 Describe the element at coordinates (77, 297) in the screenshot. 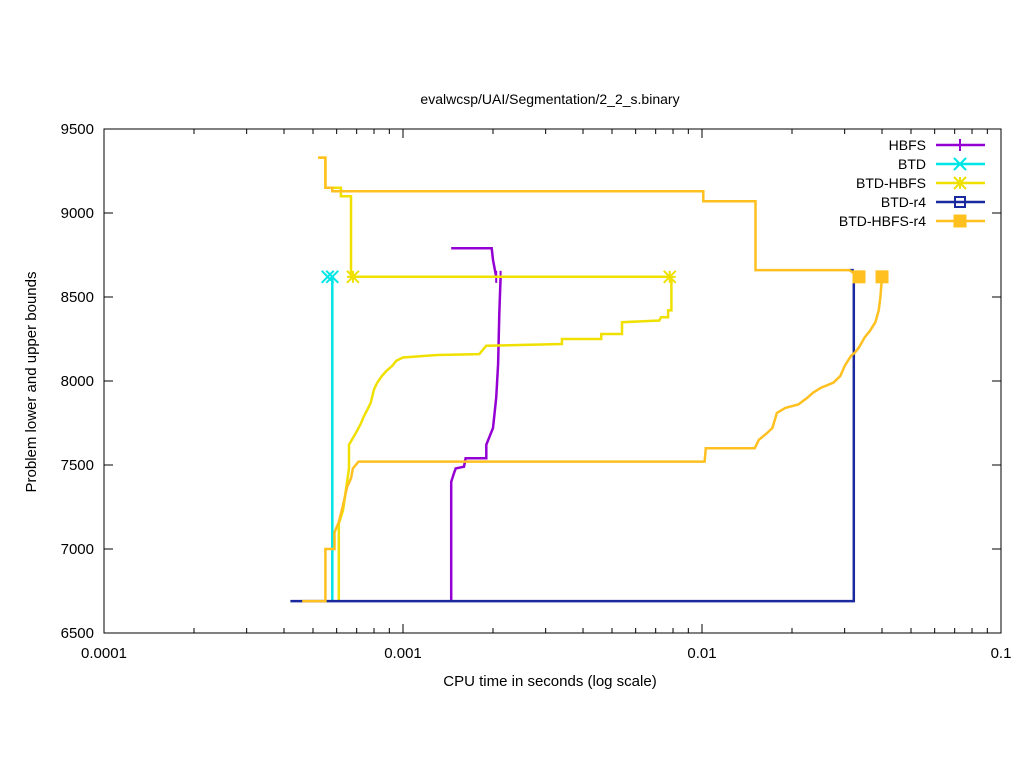

I see `y-tick-label: 8500` at that location.